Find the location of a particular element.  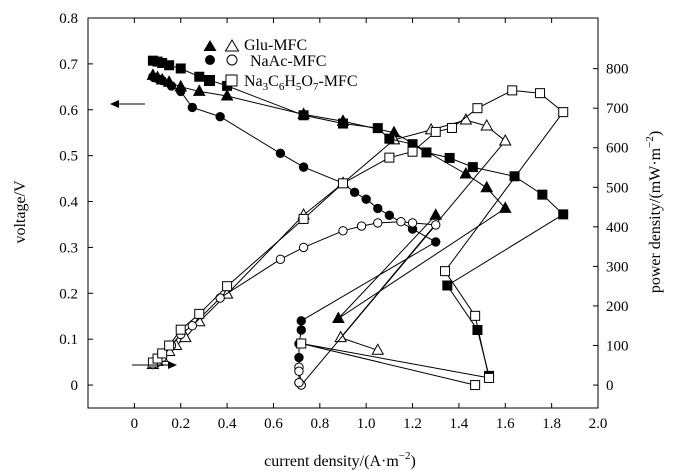

legend-citrate-label: Na3C6H5O7-MFC is located at coordinates (301, 83).